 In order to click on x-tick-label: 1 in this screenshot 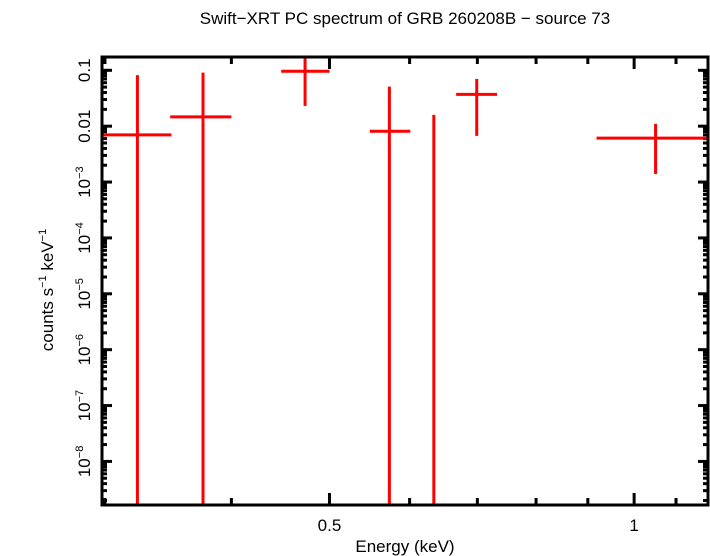, I will do `click(633, 525)`.